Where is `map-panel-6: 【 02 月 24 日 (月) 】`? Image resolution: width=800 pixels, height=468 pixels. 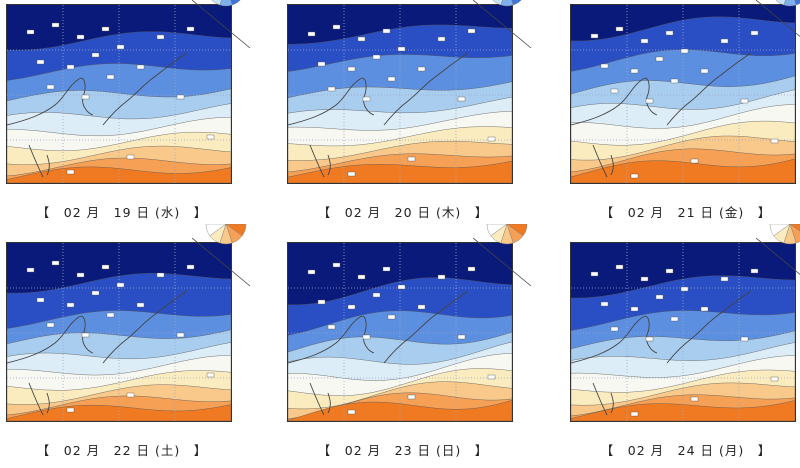 map-panel-6: 【 02 月 24 日 (月) 】 is located at coordinates (683, 343).